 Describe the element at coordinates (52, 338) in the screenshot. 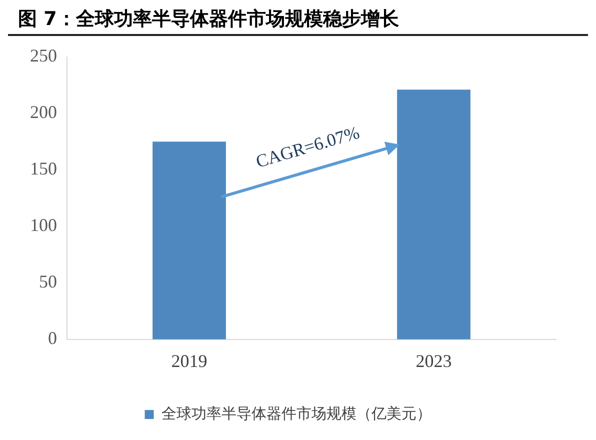

I see `y-tick-label: 0` at that location.